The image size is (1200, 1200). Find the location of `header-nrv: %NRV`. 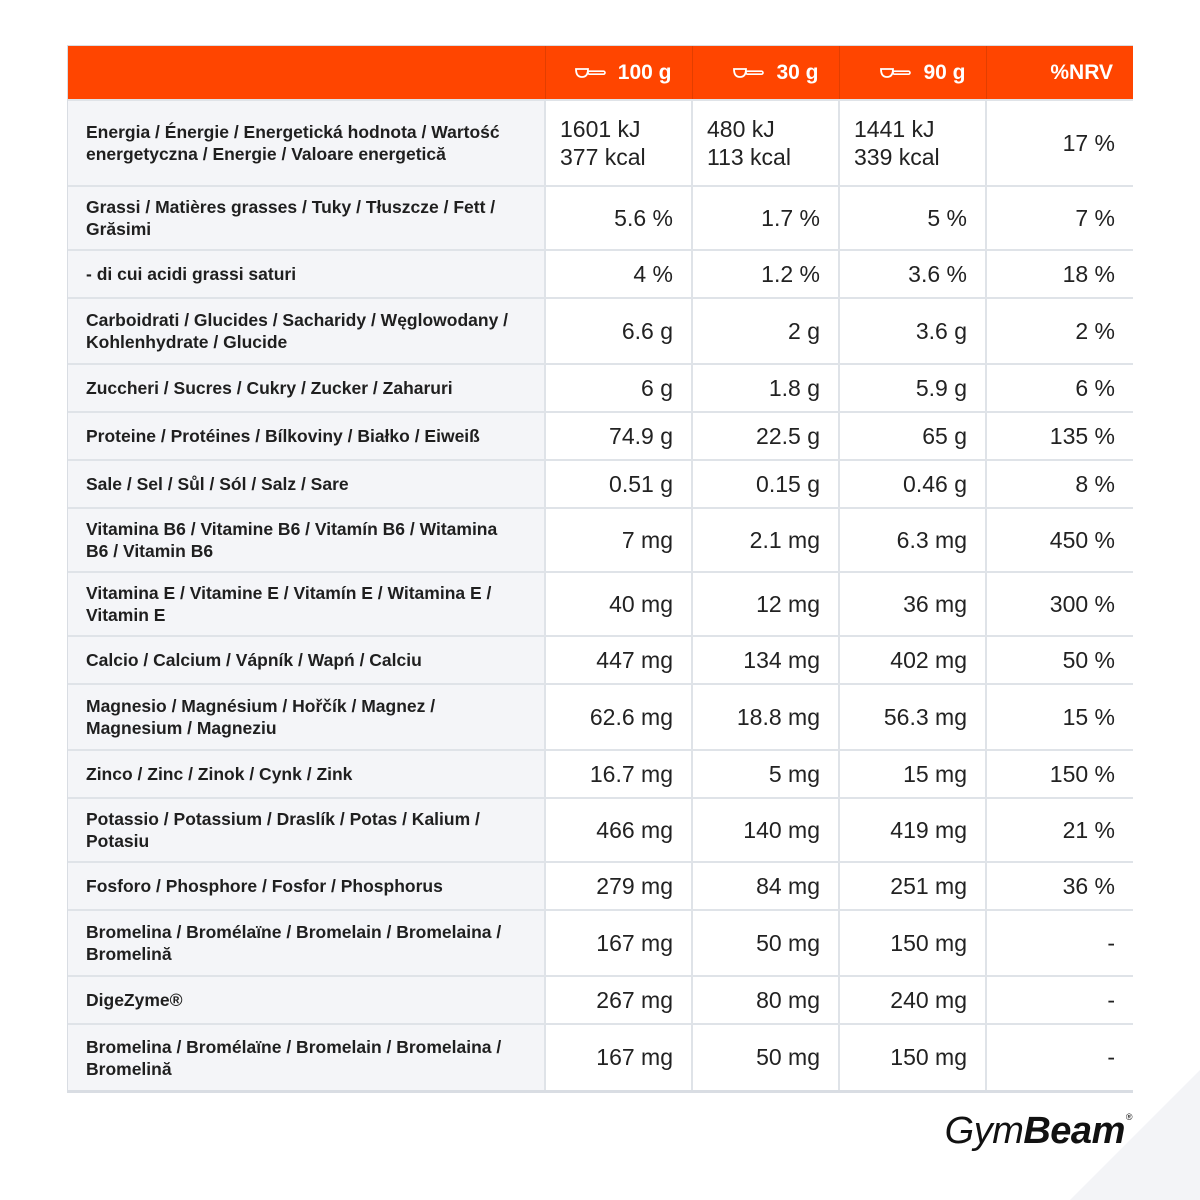

header-nrv: %NRV is located at coordinates (1059, 73).